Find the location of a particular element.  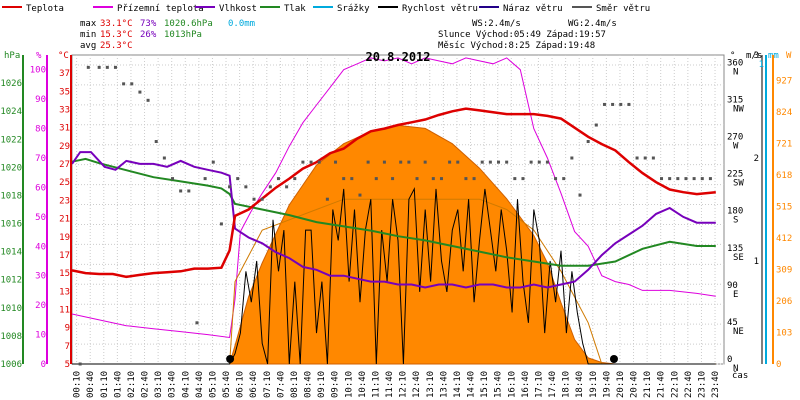

x-tick-label: 04:40 is located at coordinates (200, 384).